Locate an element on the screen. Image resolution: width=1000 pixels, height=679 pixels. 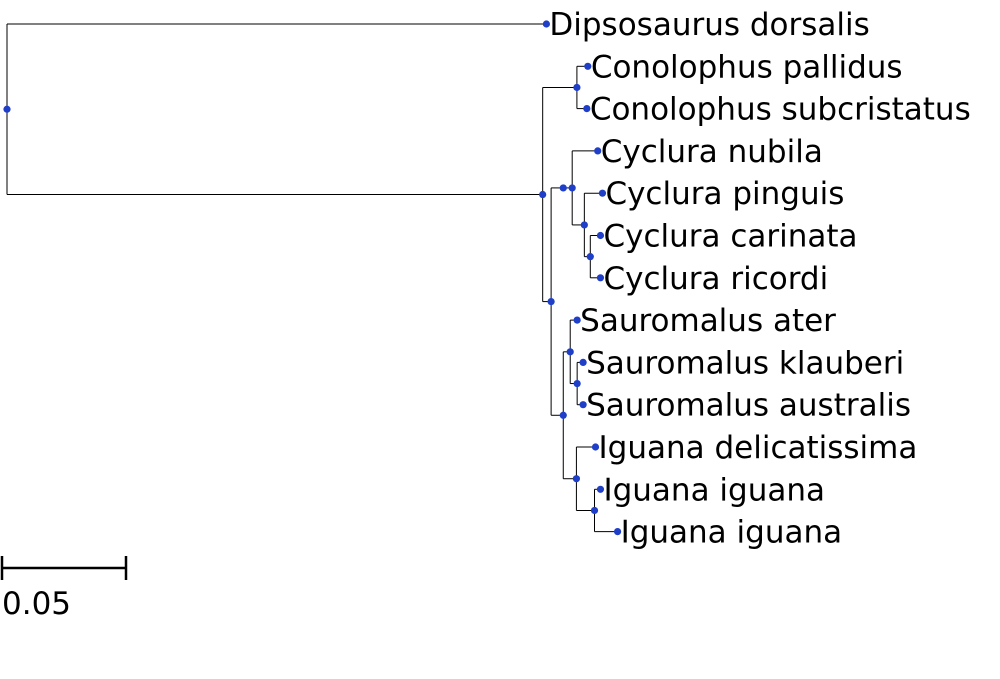
leaf-label: Cyclura nubila is located at coordinates (712, 152).